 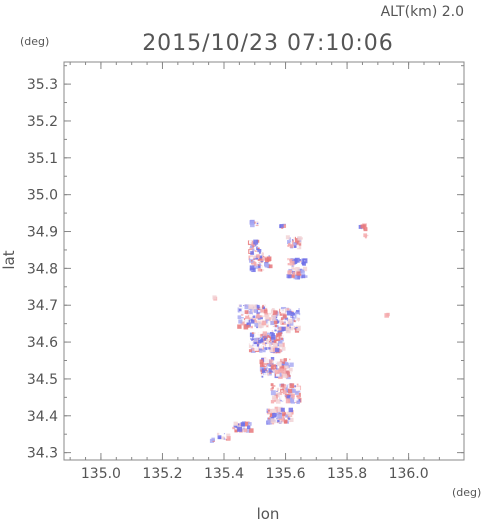 What do you see at coordinates (466, 492) in the screenshot?
I see `x-unit-label: (deg)` at bounding box center [466, 492].